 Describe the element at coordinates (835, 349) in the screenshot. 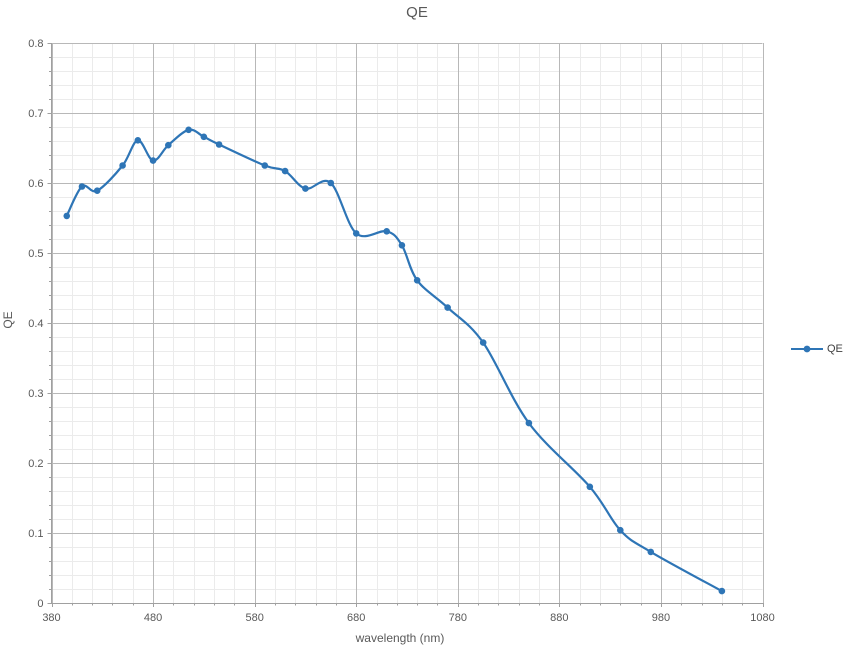

I see `legend-label: QE` at that location.